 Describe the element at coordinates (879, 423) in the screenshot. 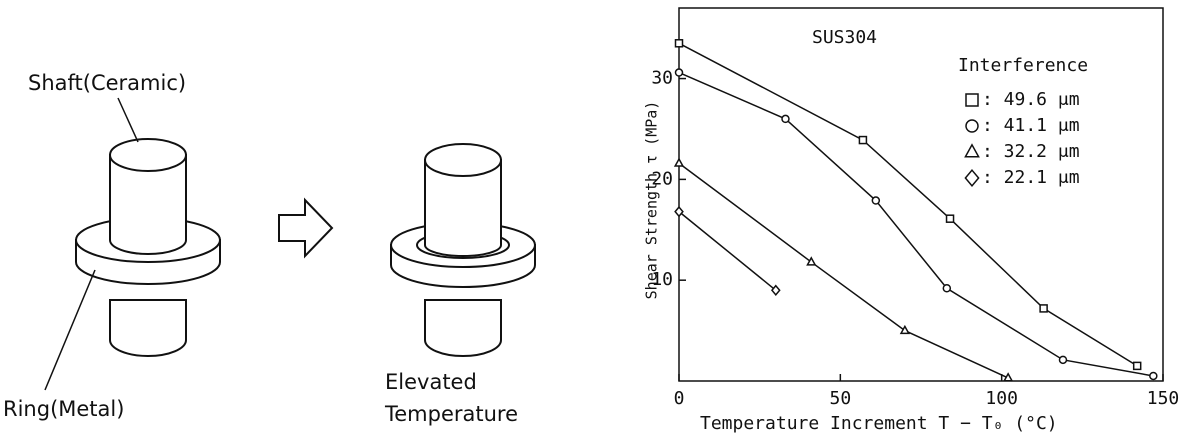

I see `x-axis-label: Temperature Increment T − T₀ (°C)` at that location.